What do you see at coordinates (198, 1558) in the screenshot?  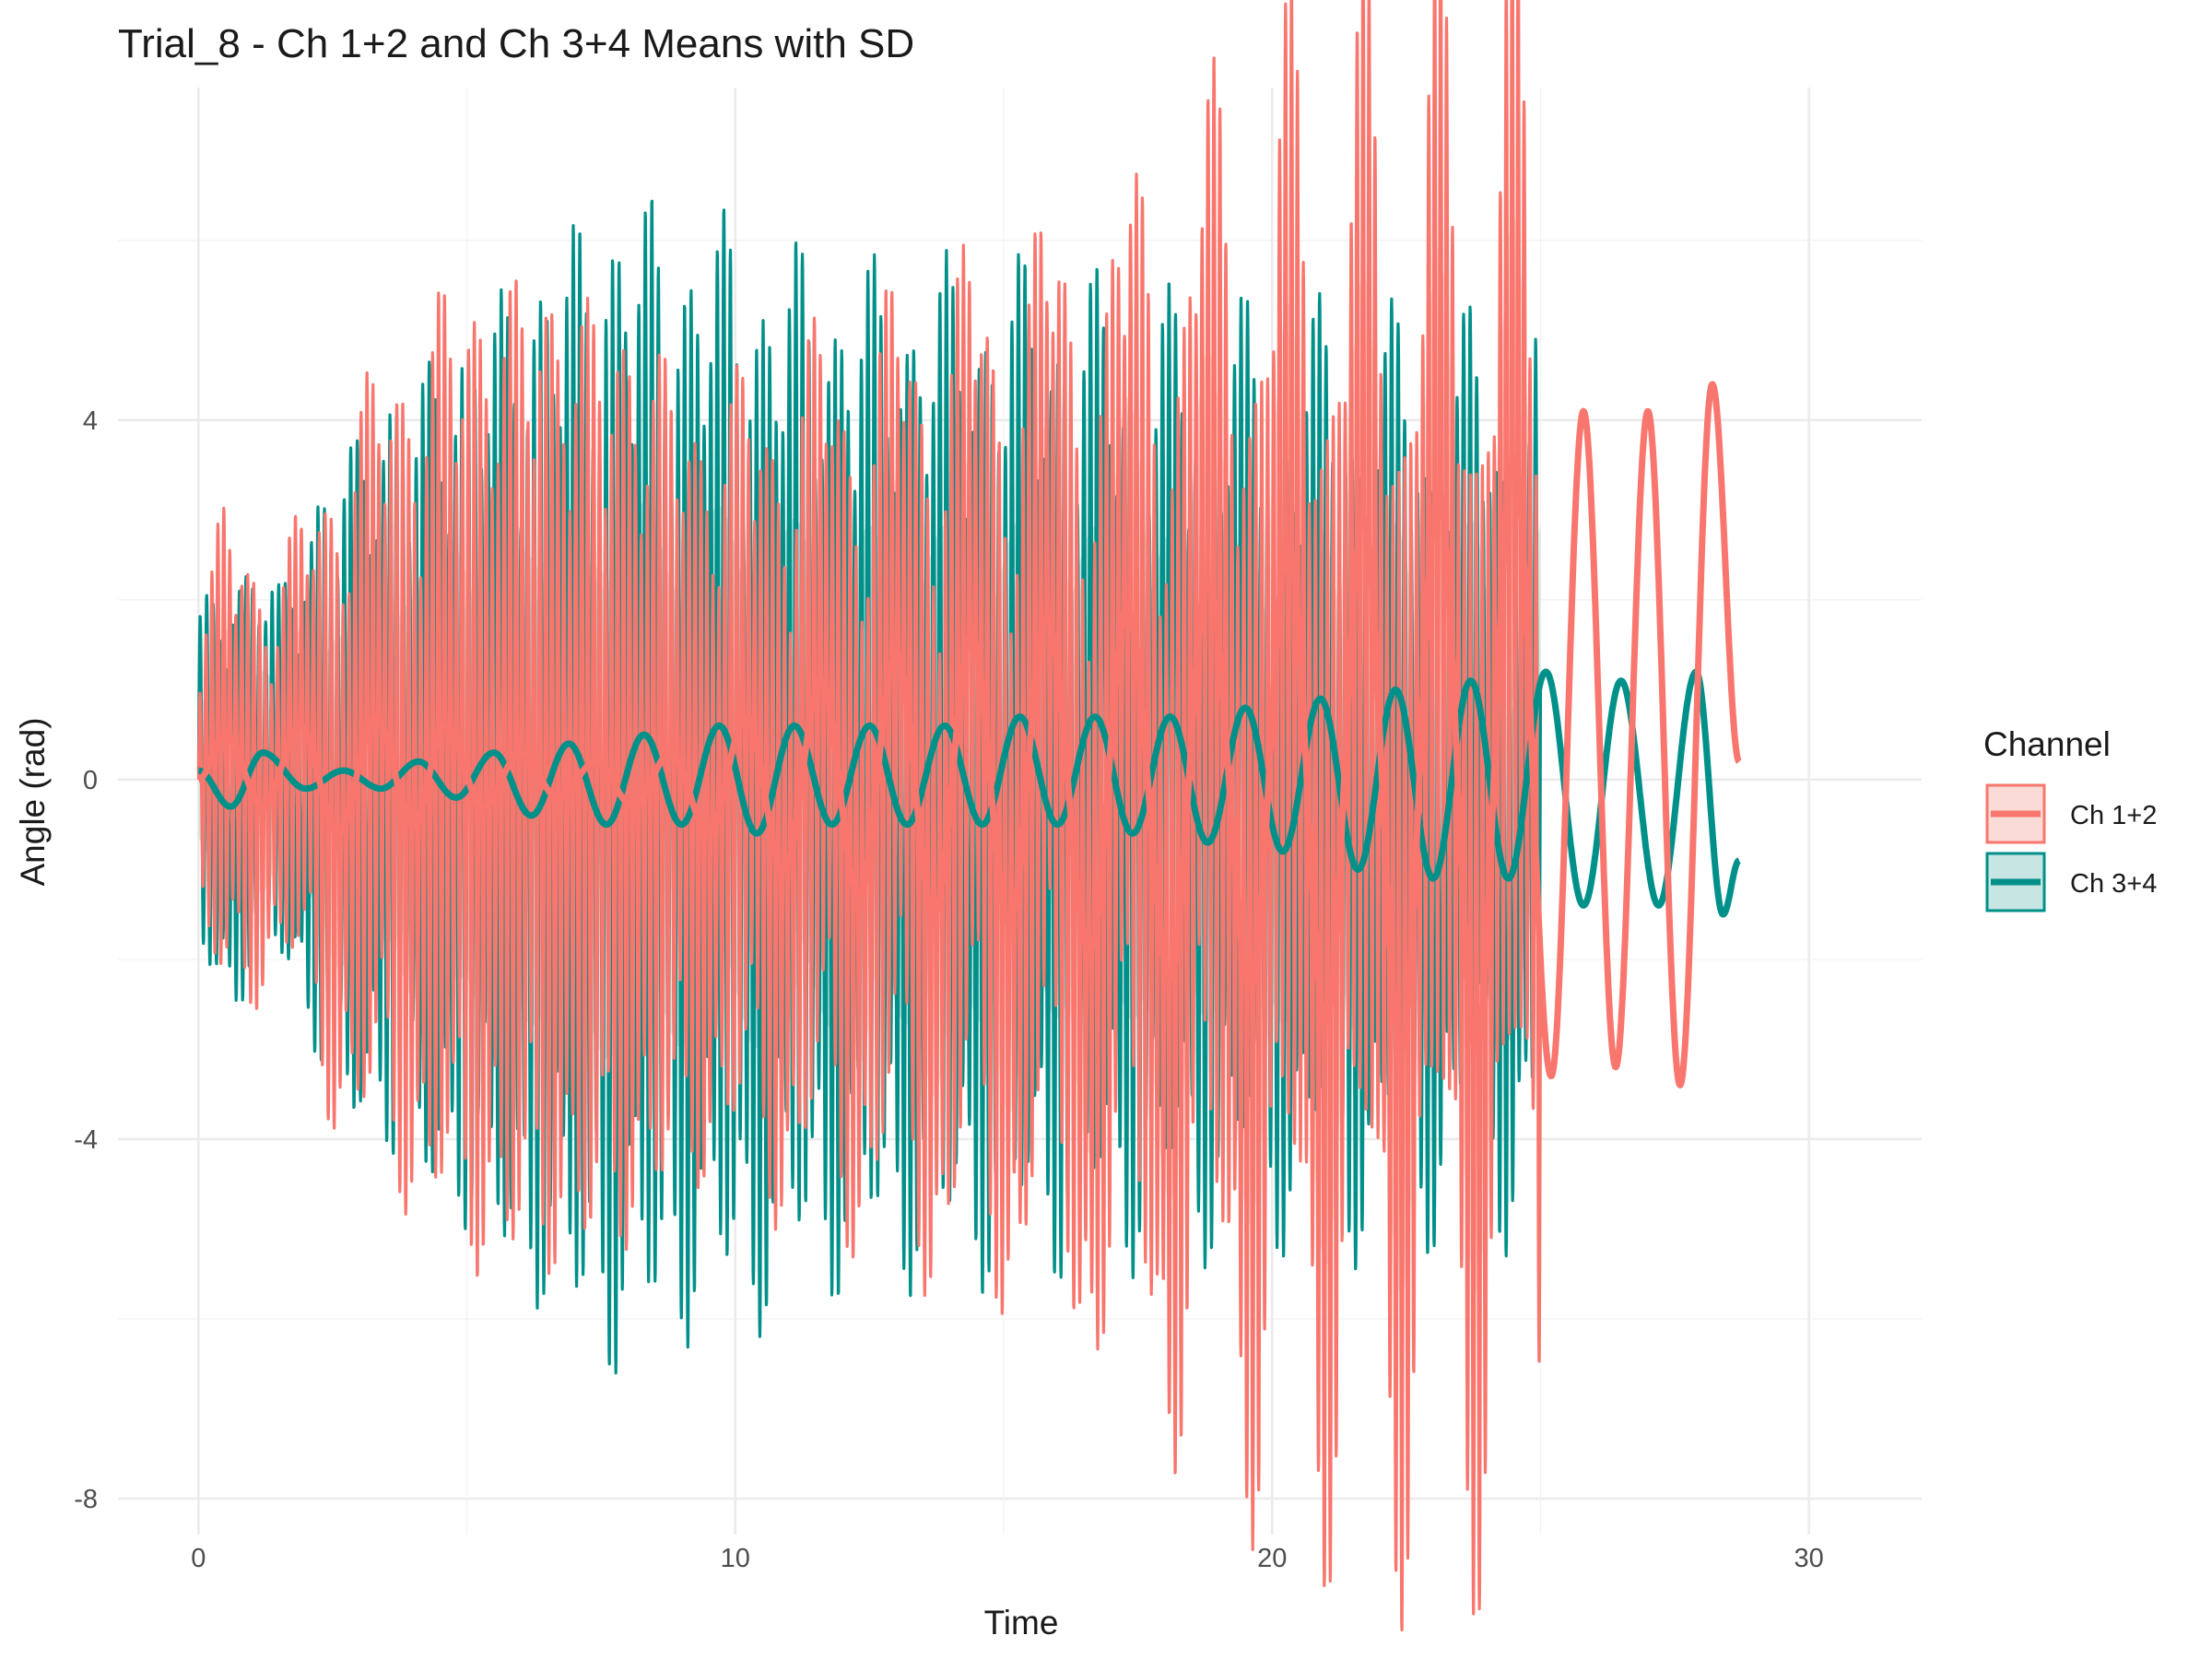 I see `x-tick-label: 0` at bounding box center [198, 1558].